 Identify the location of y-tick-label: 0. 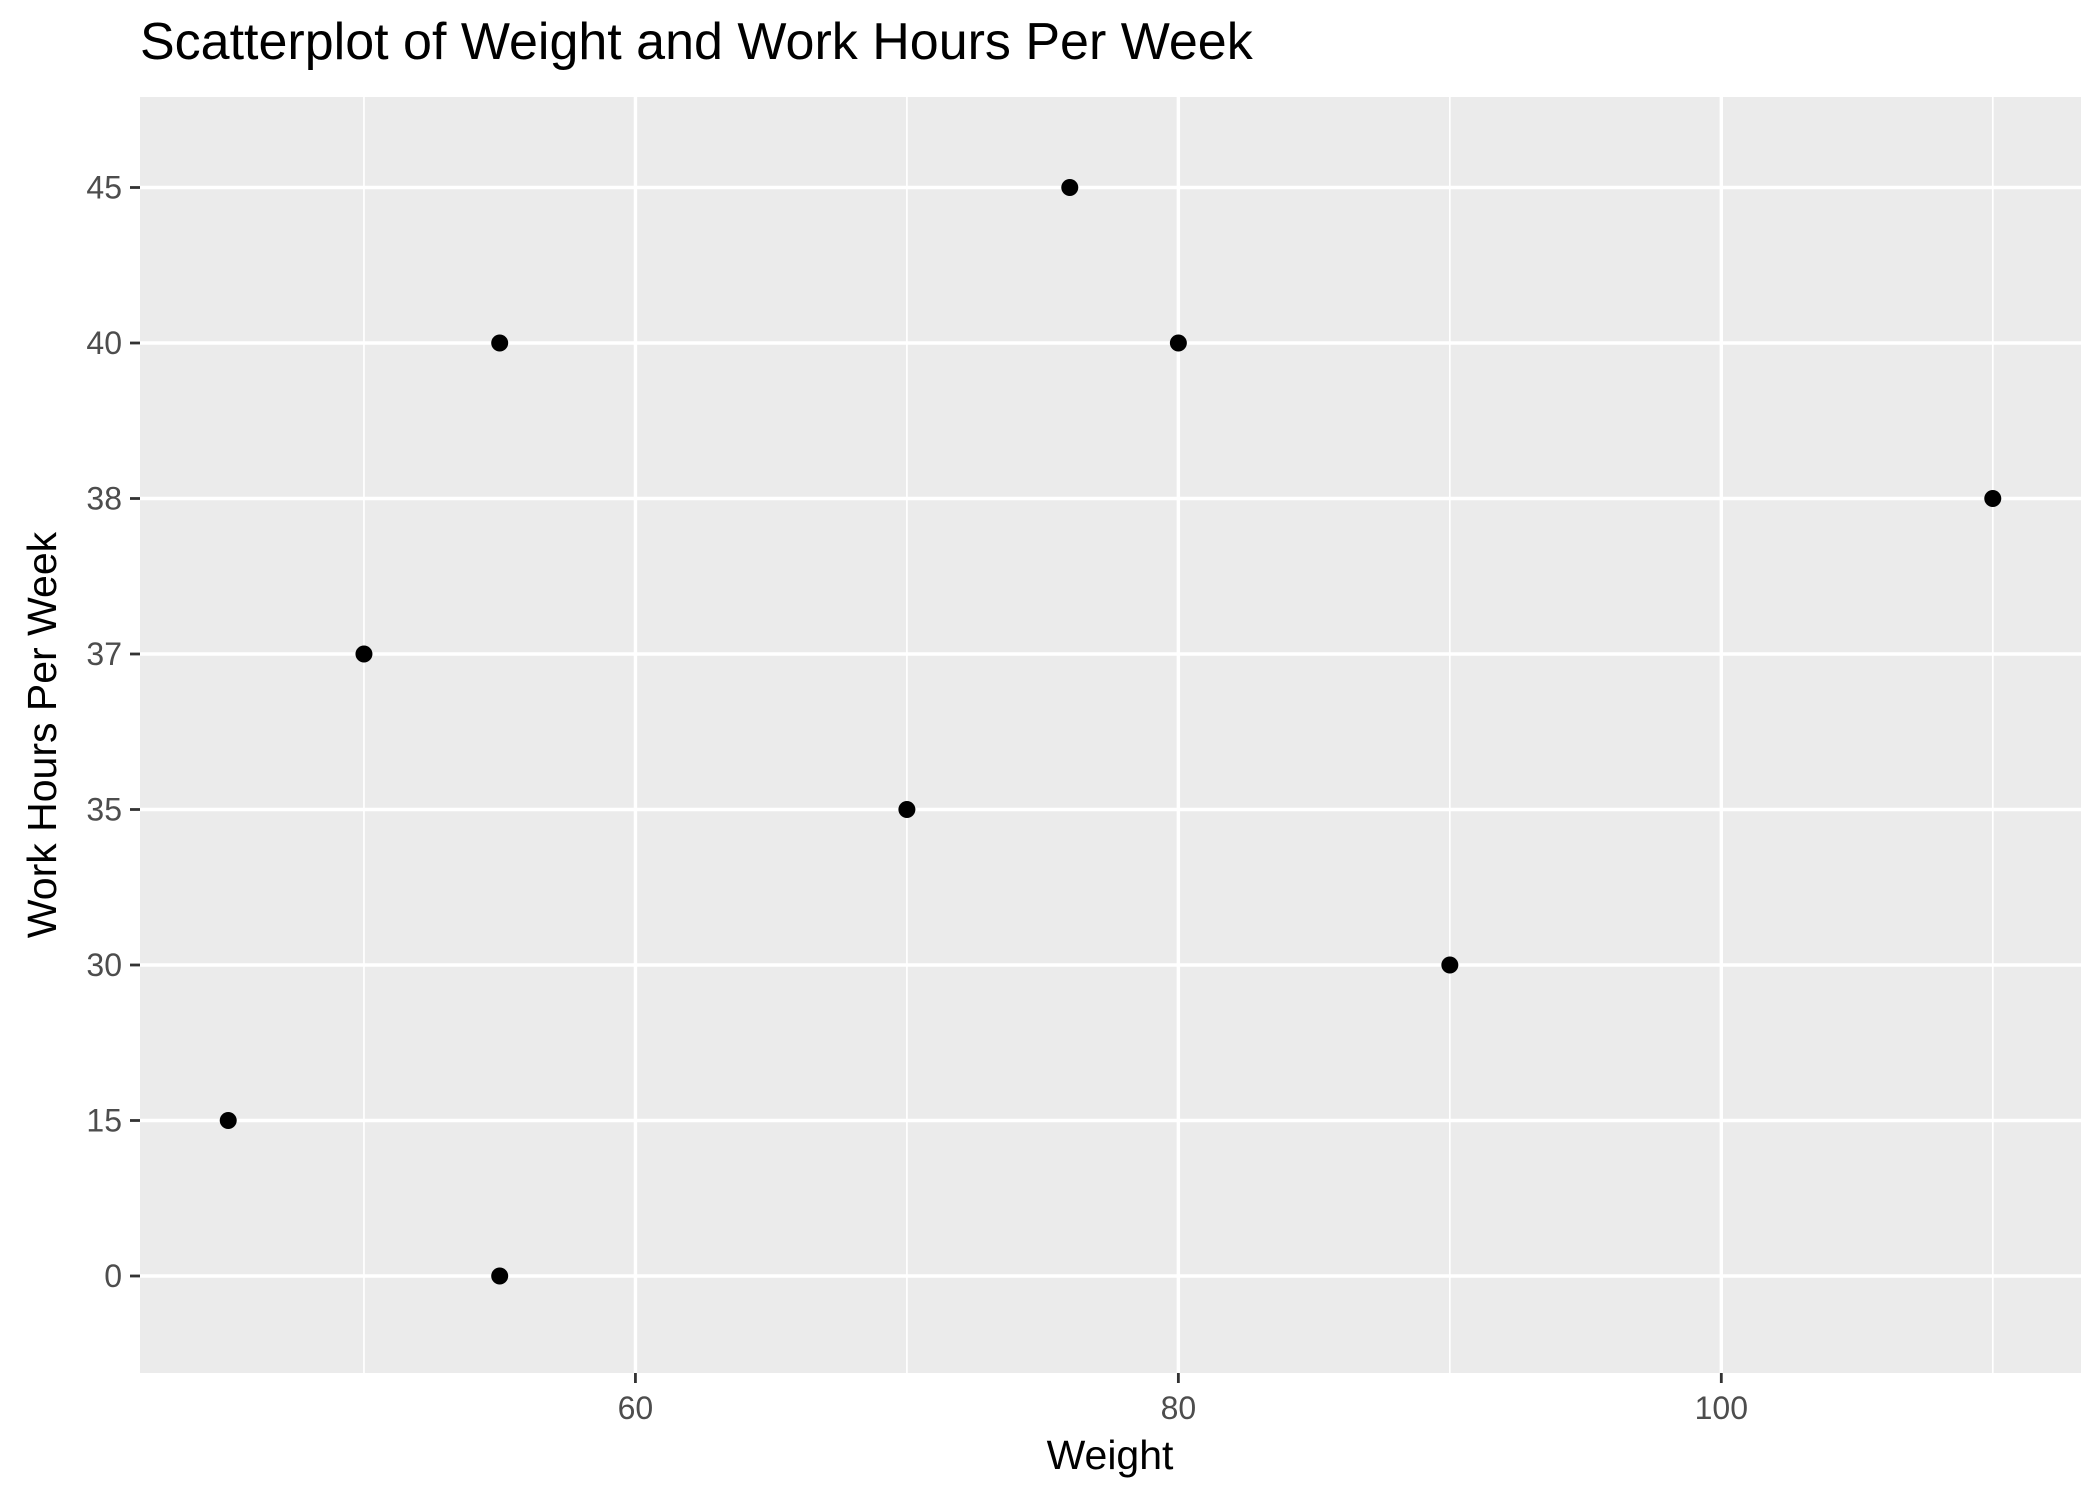
(113, 1276).